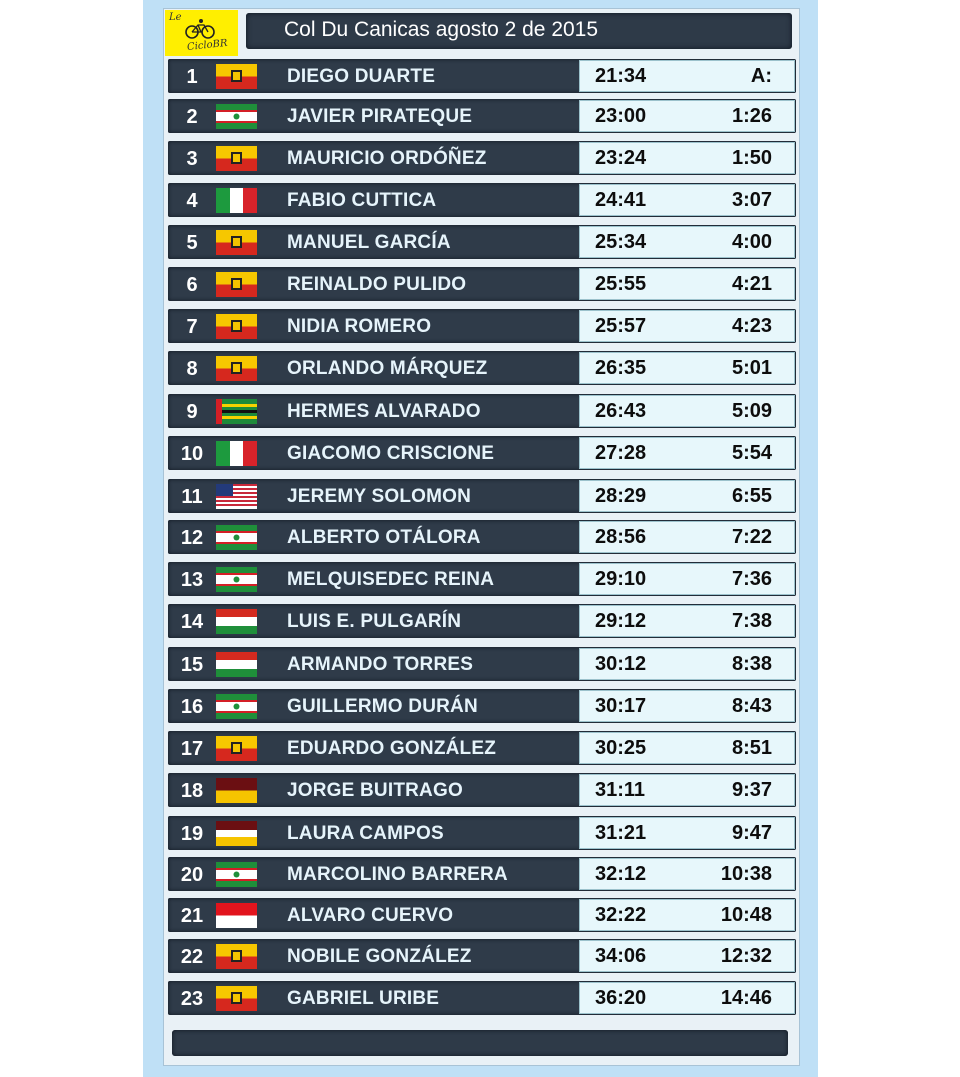 This screenshot has height=1077, width=960. I want to click on time-gap: 9:47, so click(751, 833).